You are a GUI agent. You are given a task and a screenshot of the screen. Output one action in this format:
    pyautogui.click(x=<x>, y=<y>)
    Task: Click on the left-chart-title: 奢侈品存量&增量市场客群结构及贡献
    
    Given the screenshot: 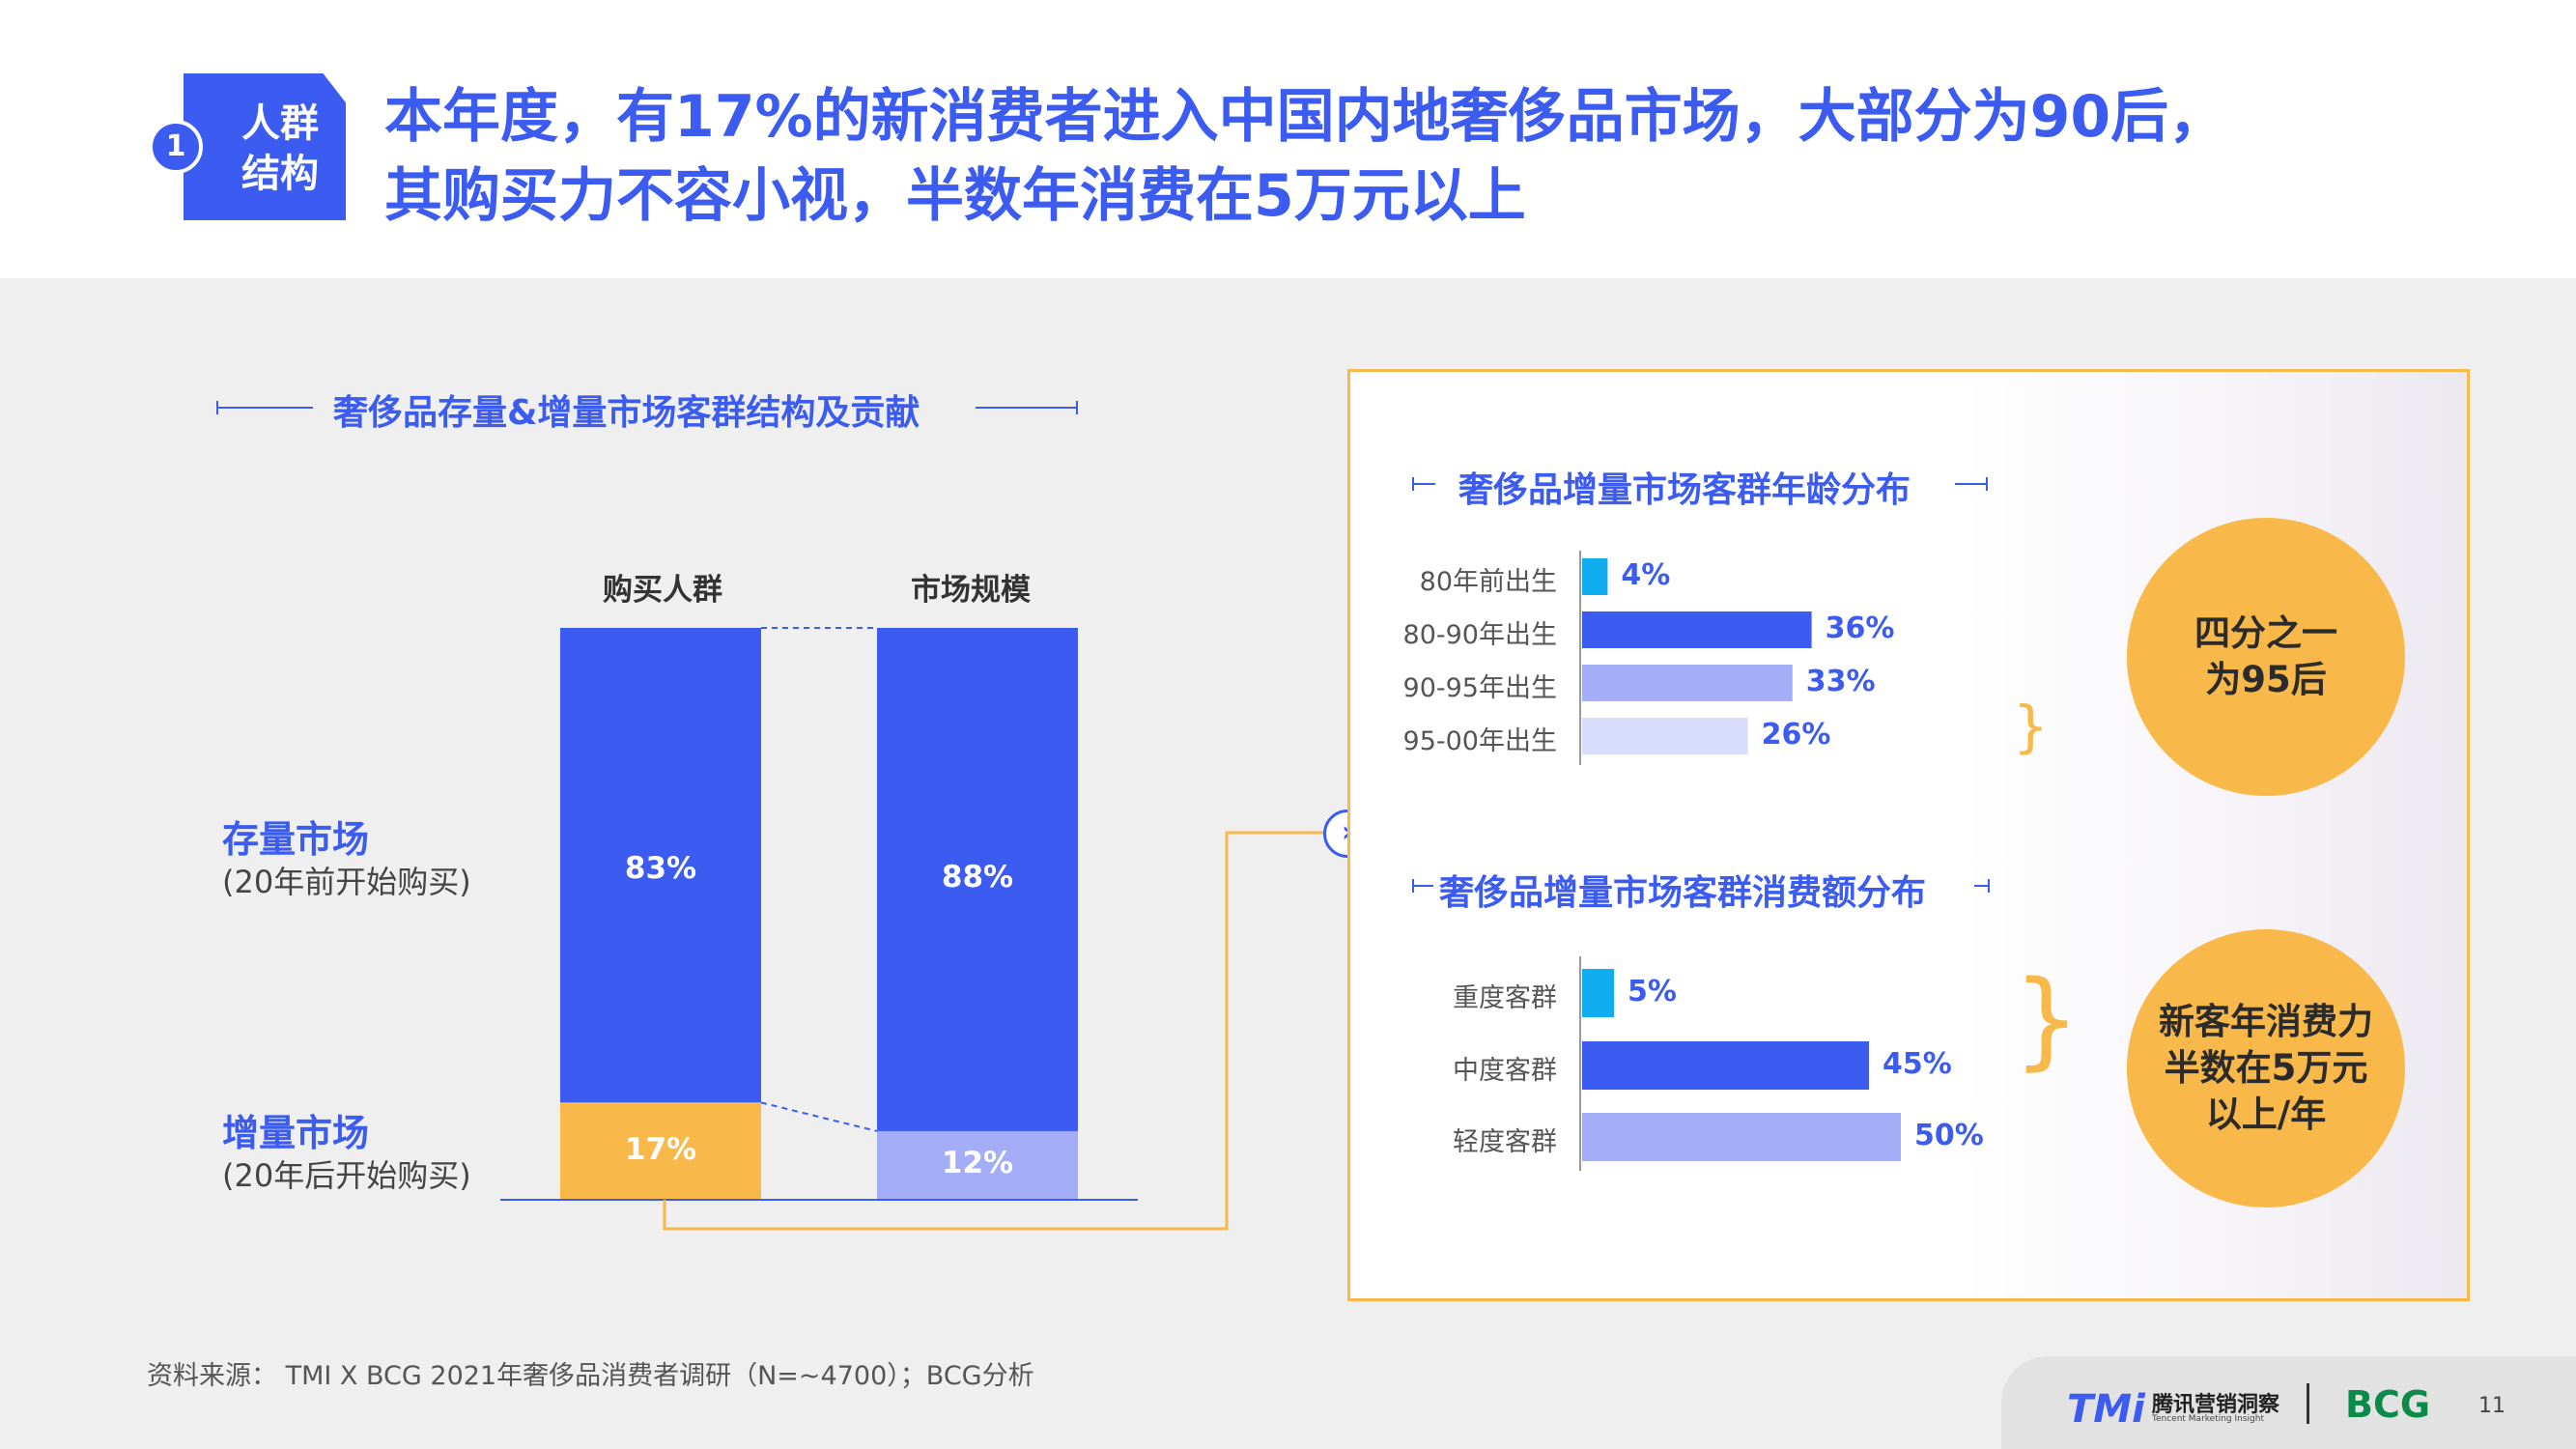 What is the action you would take?
    pyautogui.click(x=626, y=413)
    